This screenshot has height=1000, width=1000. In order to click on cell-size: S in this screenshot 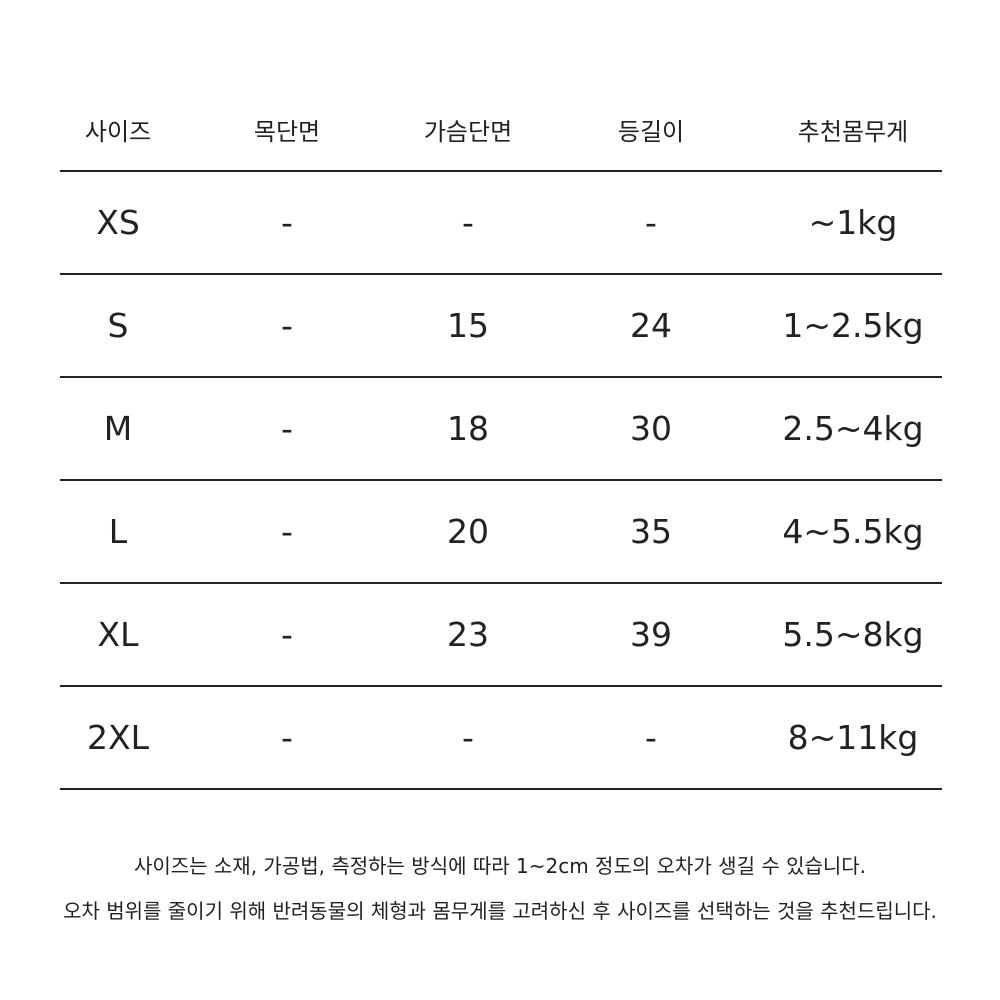, I will do `click(118, 325)`.